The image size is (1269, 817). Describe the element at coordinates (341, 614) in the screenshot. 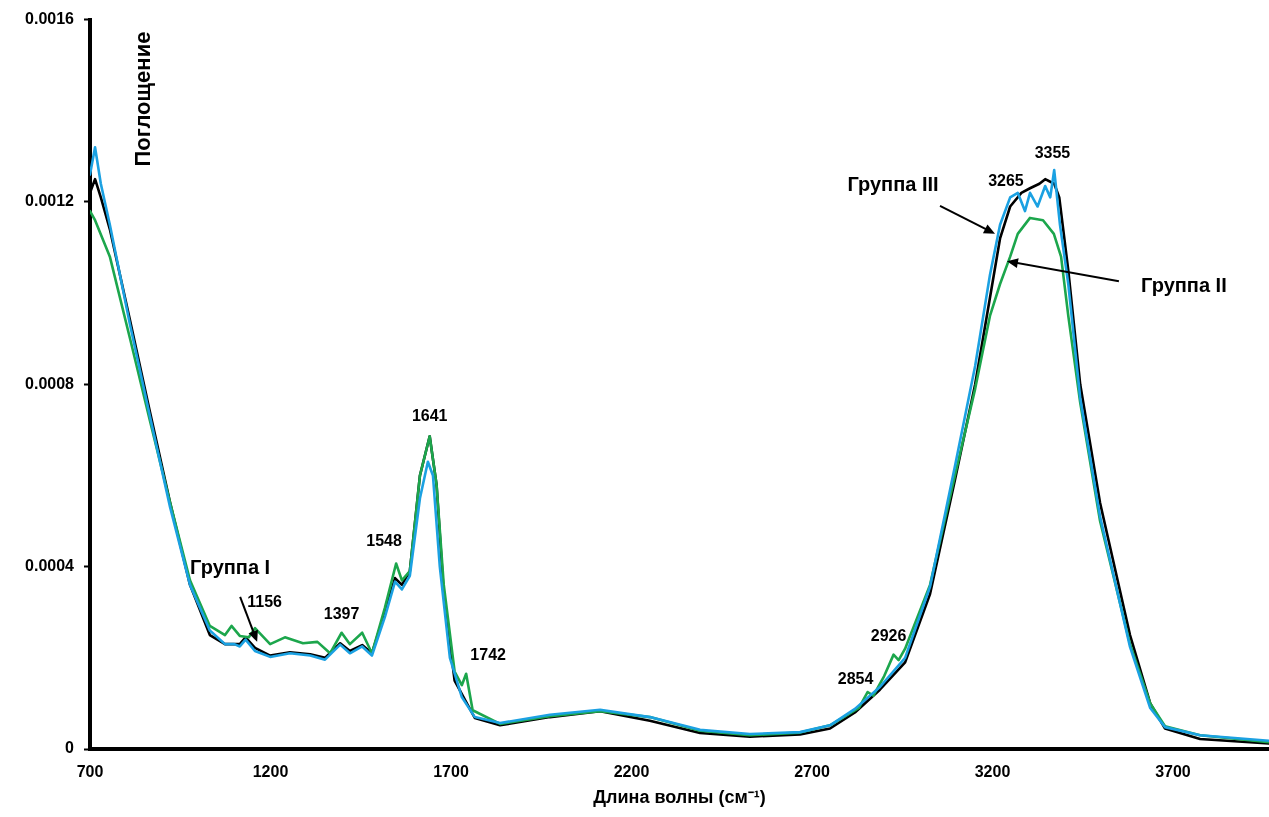

I see `annotation: 1397` at that location.